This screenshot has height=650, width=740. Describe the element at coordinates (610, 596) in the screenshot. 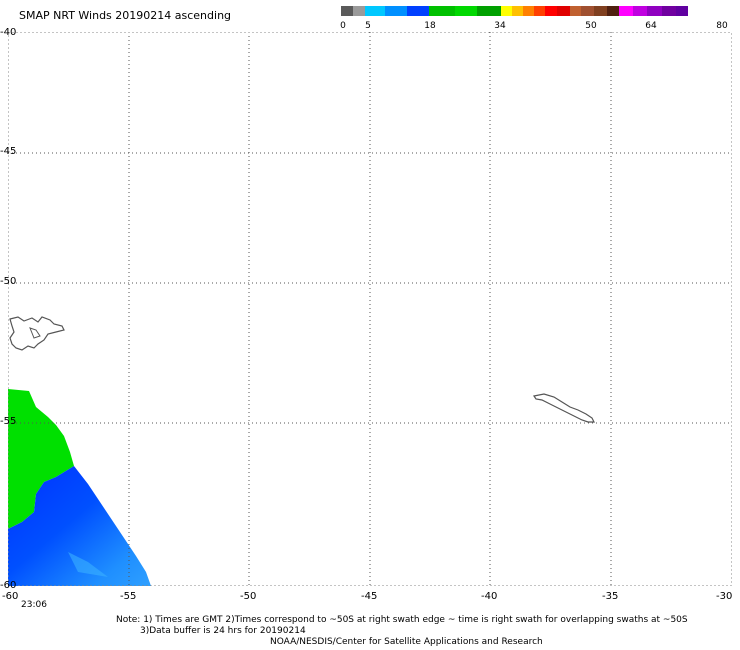

I see `x-tick-label: -35` at that location.